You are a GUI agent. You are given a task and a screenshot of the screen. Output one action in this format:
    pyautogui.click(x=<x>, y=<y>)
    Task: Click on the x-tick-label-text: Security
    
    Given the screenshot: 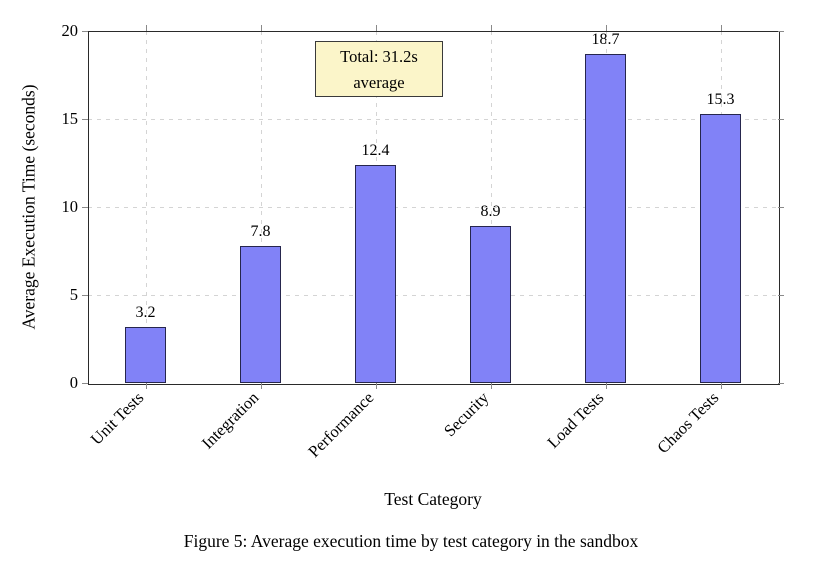 What is the action you would take?
    pyautogui.click(x=465, y=414)
    